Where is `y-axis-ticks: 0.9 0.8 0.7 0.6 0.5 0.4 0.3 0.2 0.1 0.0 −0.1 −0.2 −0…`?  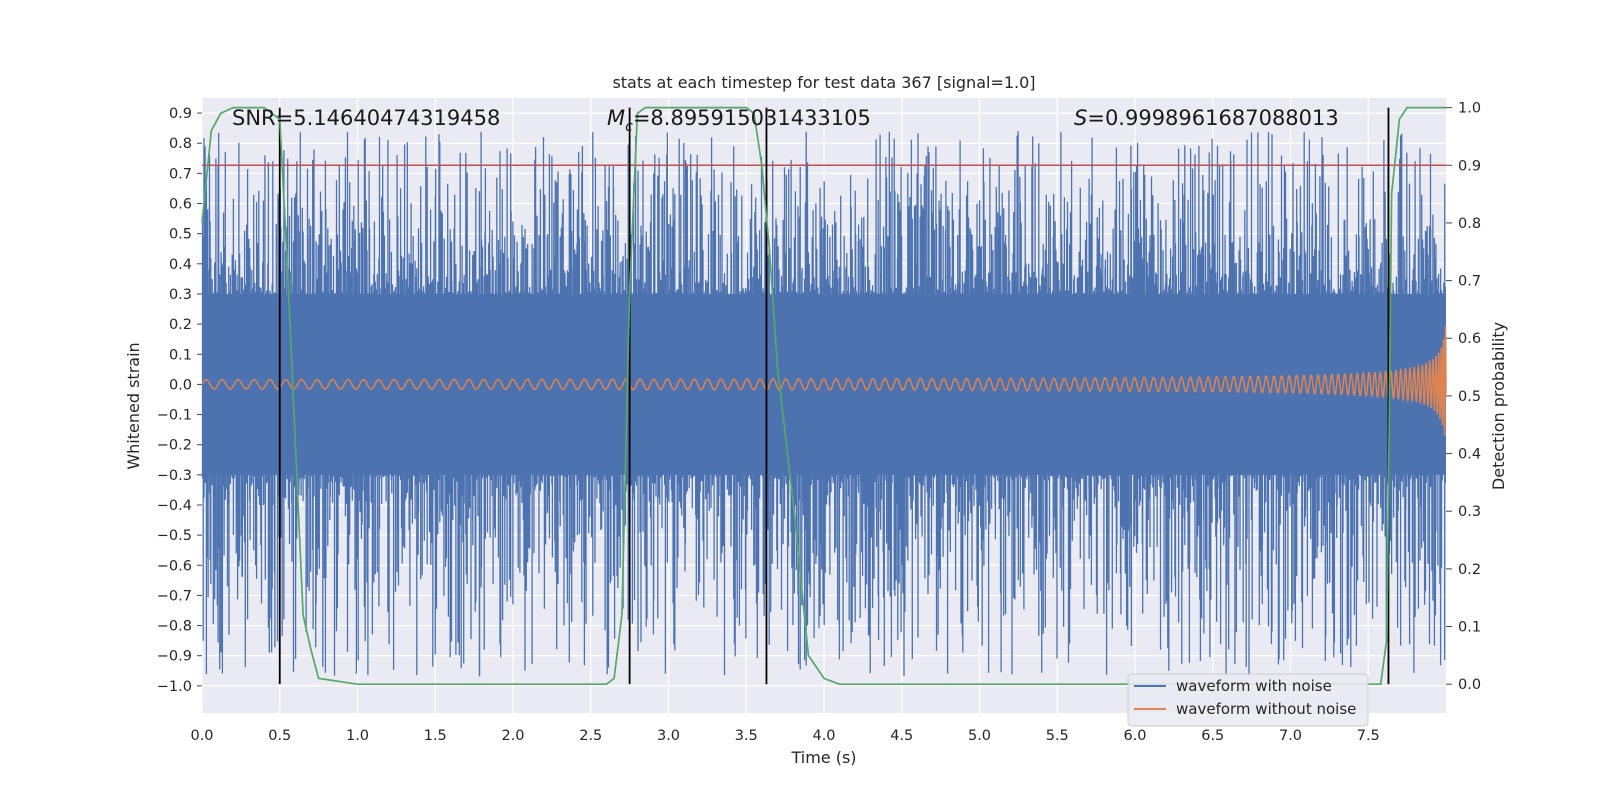
y-axis-ticks: 0.9 0.8 0.7 0.6 0.5 0.4 0.3 0.2 0.1 0.0 −0.1 −0.2 −0… is located at coordinates (179, 400).